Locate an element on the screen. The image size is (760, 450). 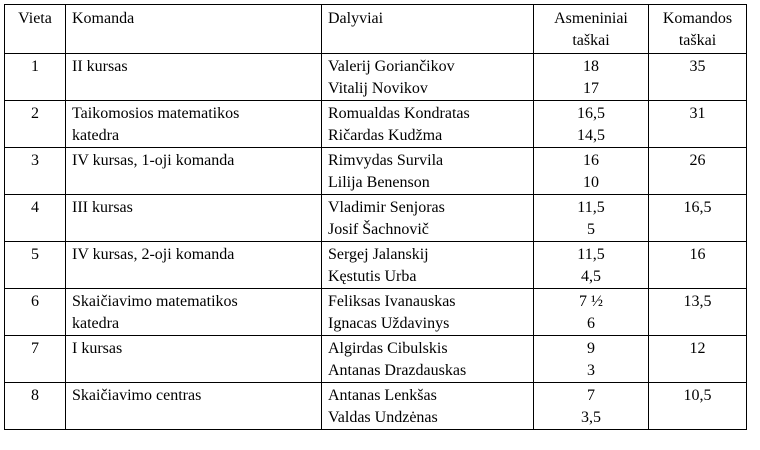
header-team: Komanda is located at coordinates (193, 29).